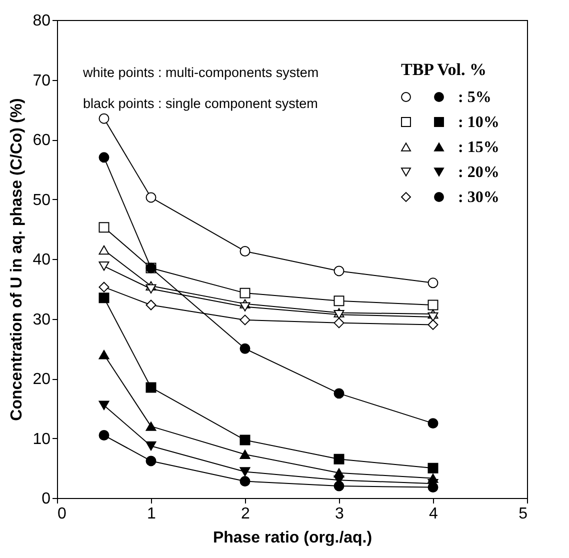 Image resolution: width=569 pixels, height=558 pixels. I want to click on x-tick-label: 5, so click(523, 514).